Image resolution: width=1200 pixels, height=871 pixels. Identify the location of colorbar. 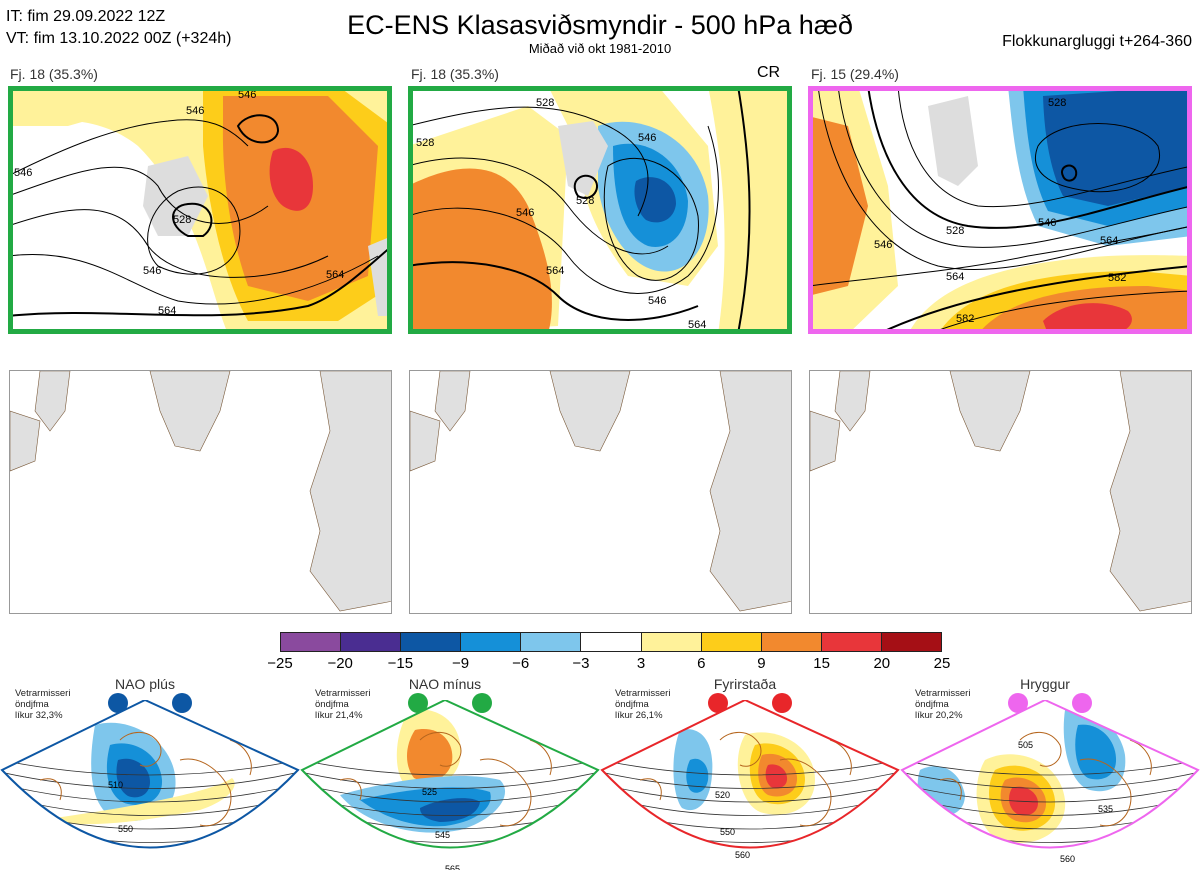
(611, 642).